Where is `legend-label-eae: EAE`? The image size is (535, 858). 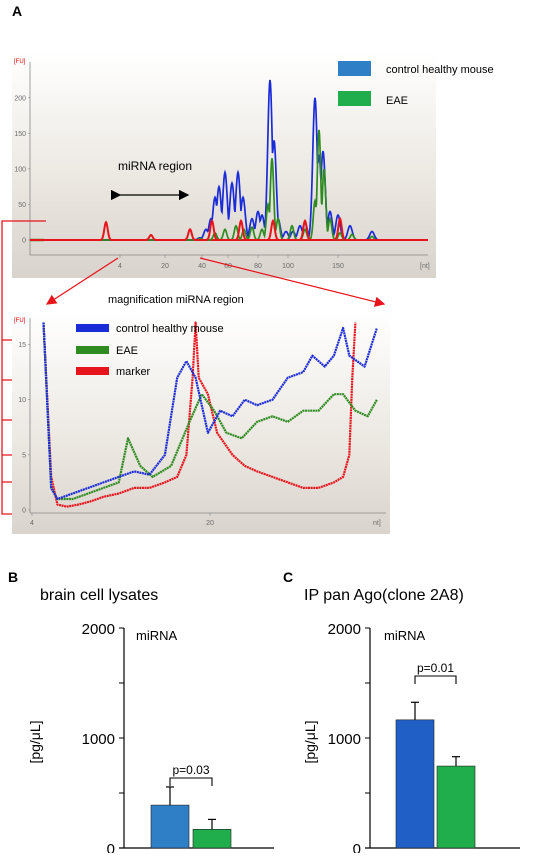 legend-label-eae: EAE is located at coordinates (397, 101).